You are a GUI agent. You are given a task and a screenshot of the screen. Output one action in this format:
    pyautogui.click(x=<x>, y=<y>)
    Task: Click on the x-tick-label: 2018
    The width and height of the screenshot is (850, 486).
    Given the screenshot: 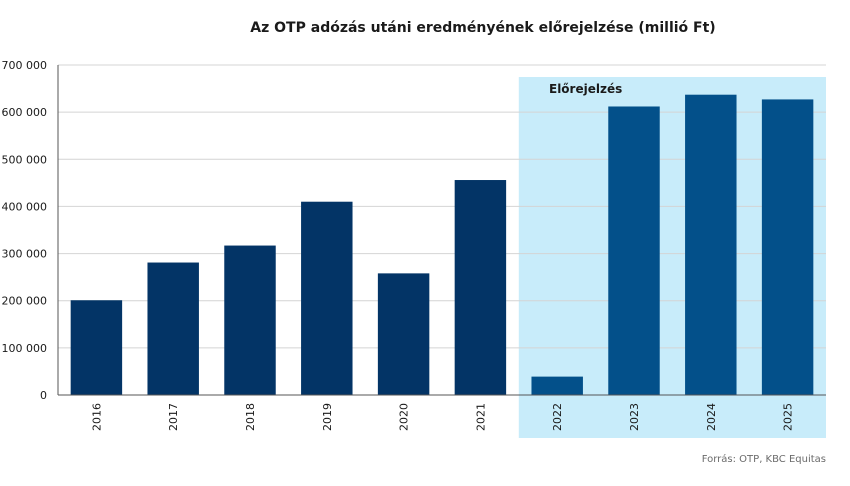 What is the action you would take?
    pyautogui.click(x=250, y=417)
    